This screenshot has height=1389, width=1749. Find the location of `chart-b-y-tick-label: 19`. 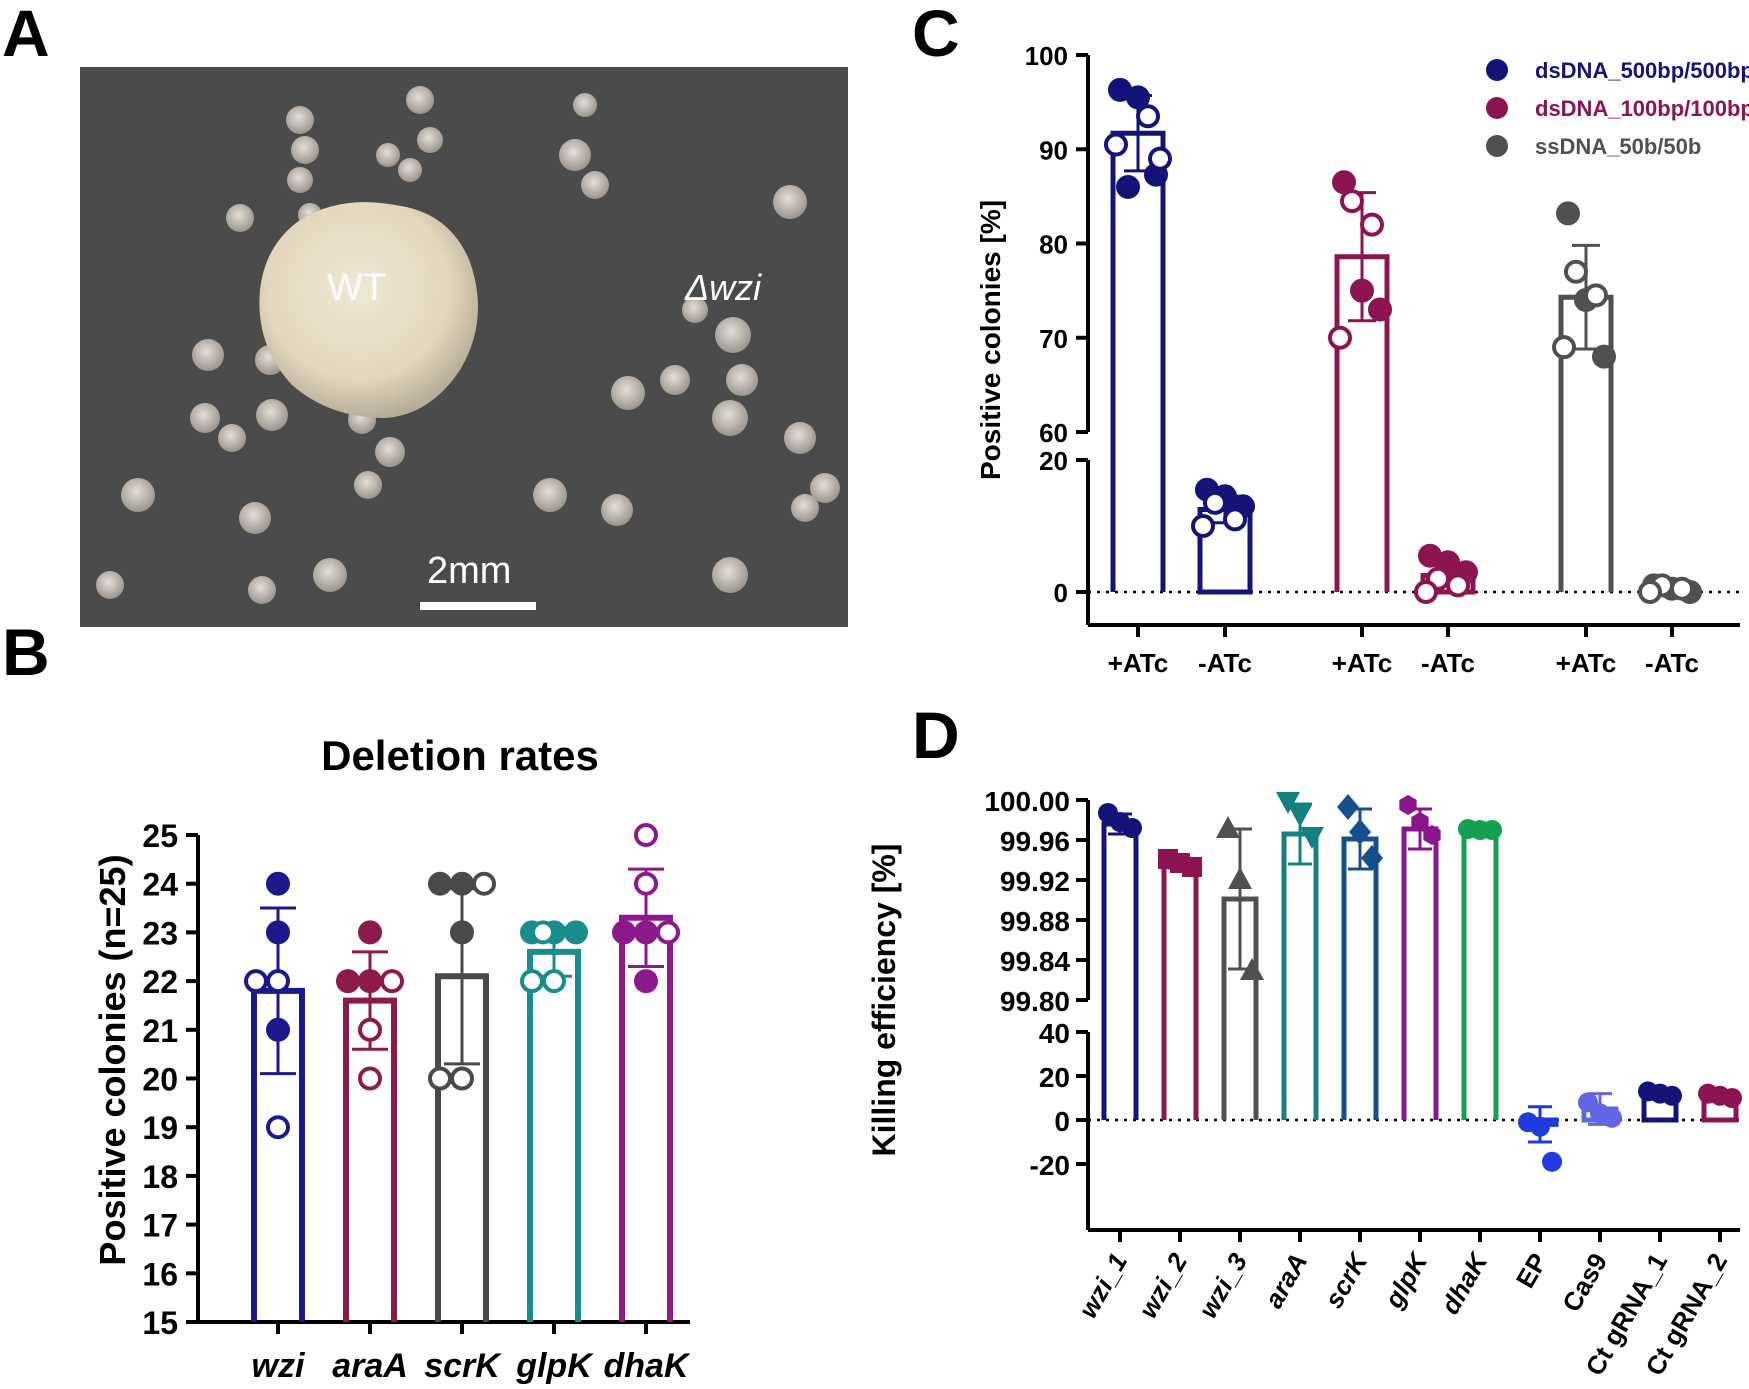

chart-b-y-tick-label: 19 is located at coordinates (160, 1128).